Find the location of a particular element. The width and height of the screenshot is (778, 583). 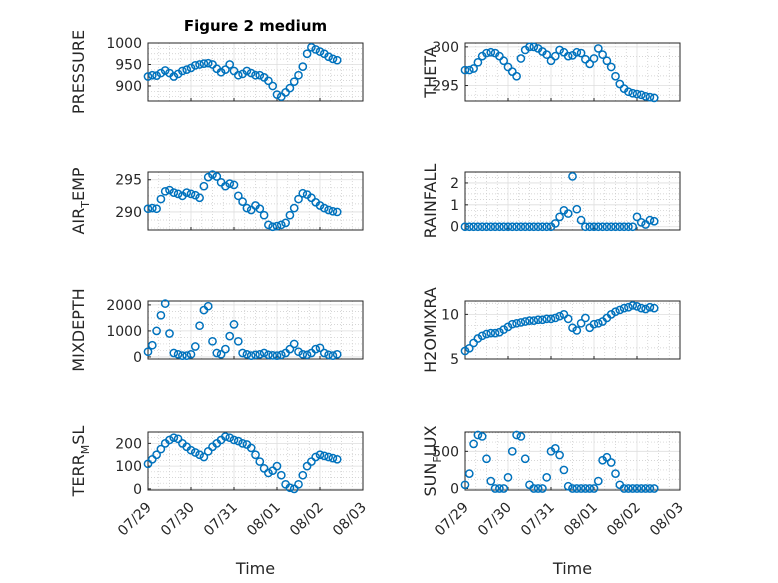

y-tick-label: 950 is located at coordinates (128, 65).